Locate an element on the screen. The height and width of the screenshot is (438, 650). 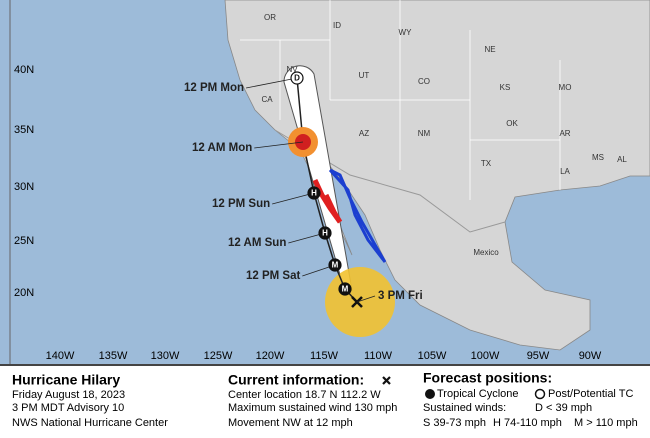
m-label: M > 110 mph is located at coordinates (606, 423).